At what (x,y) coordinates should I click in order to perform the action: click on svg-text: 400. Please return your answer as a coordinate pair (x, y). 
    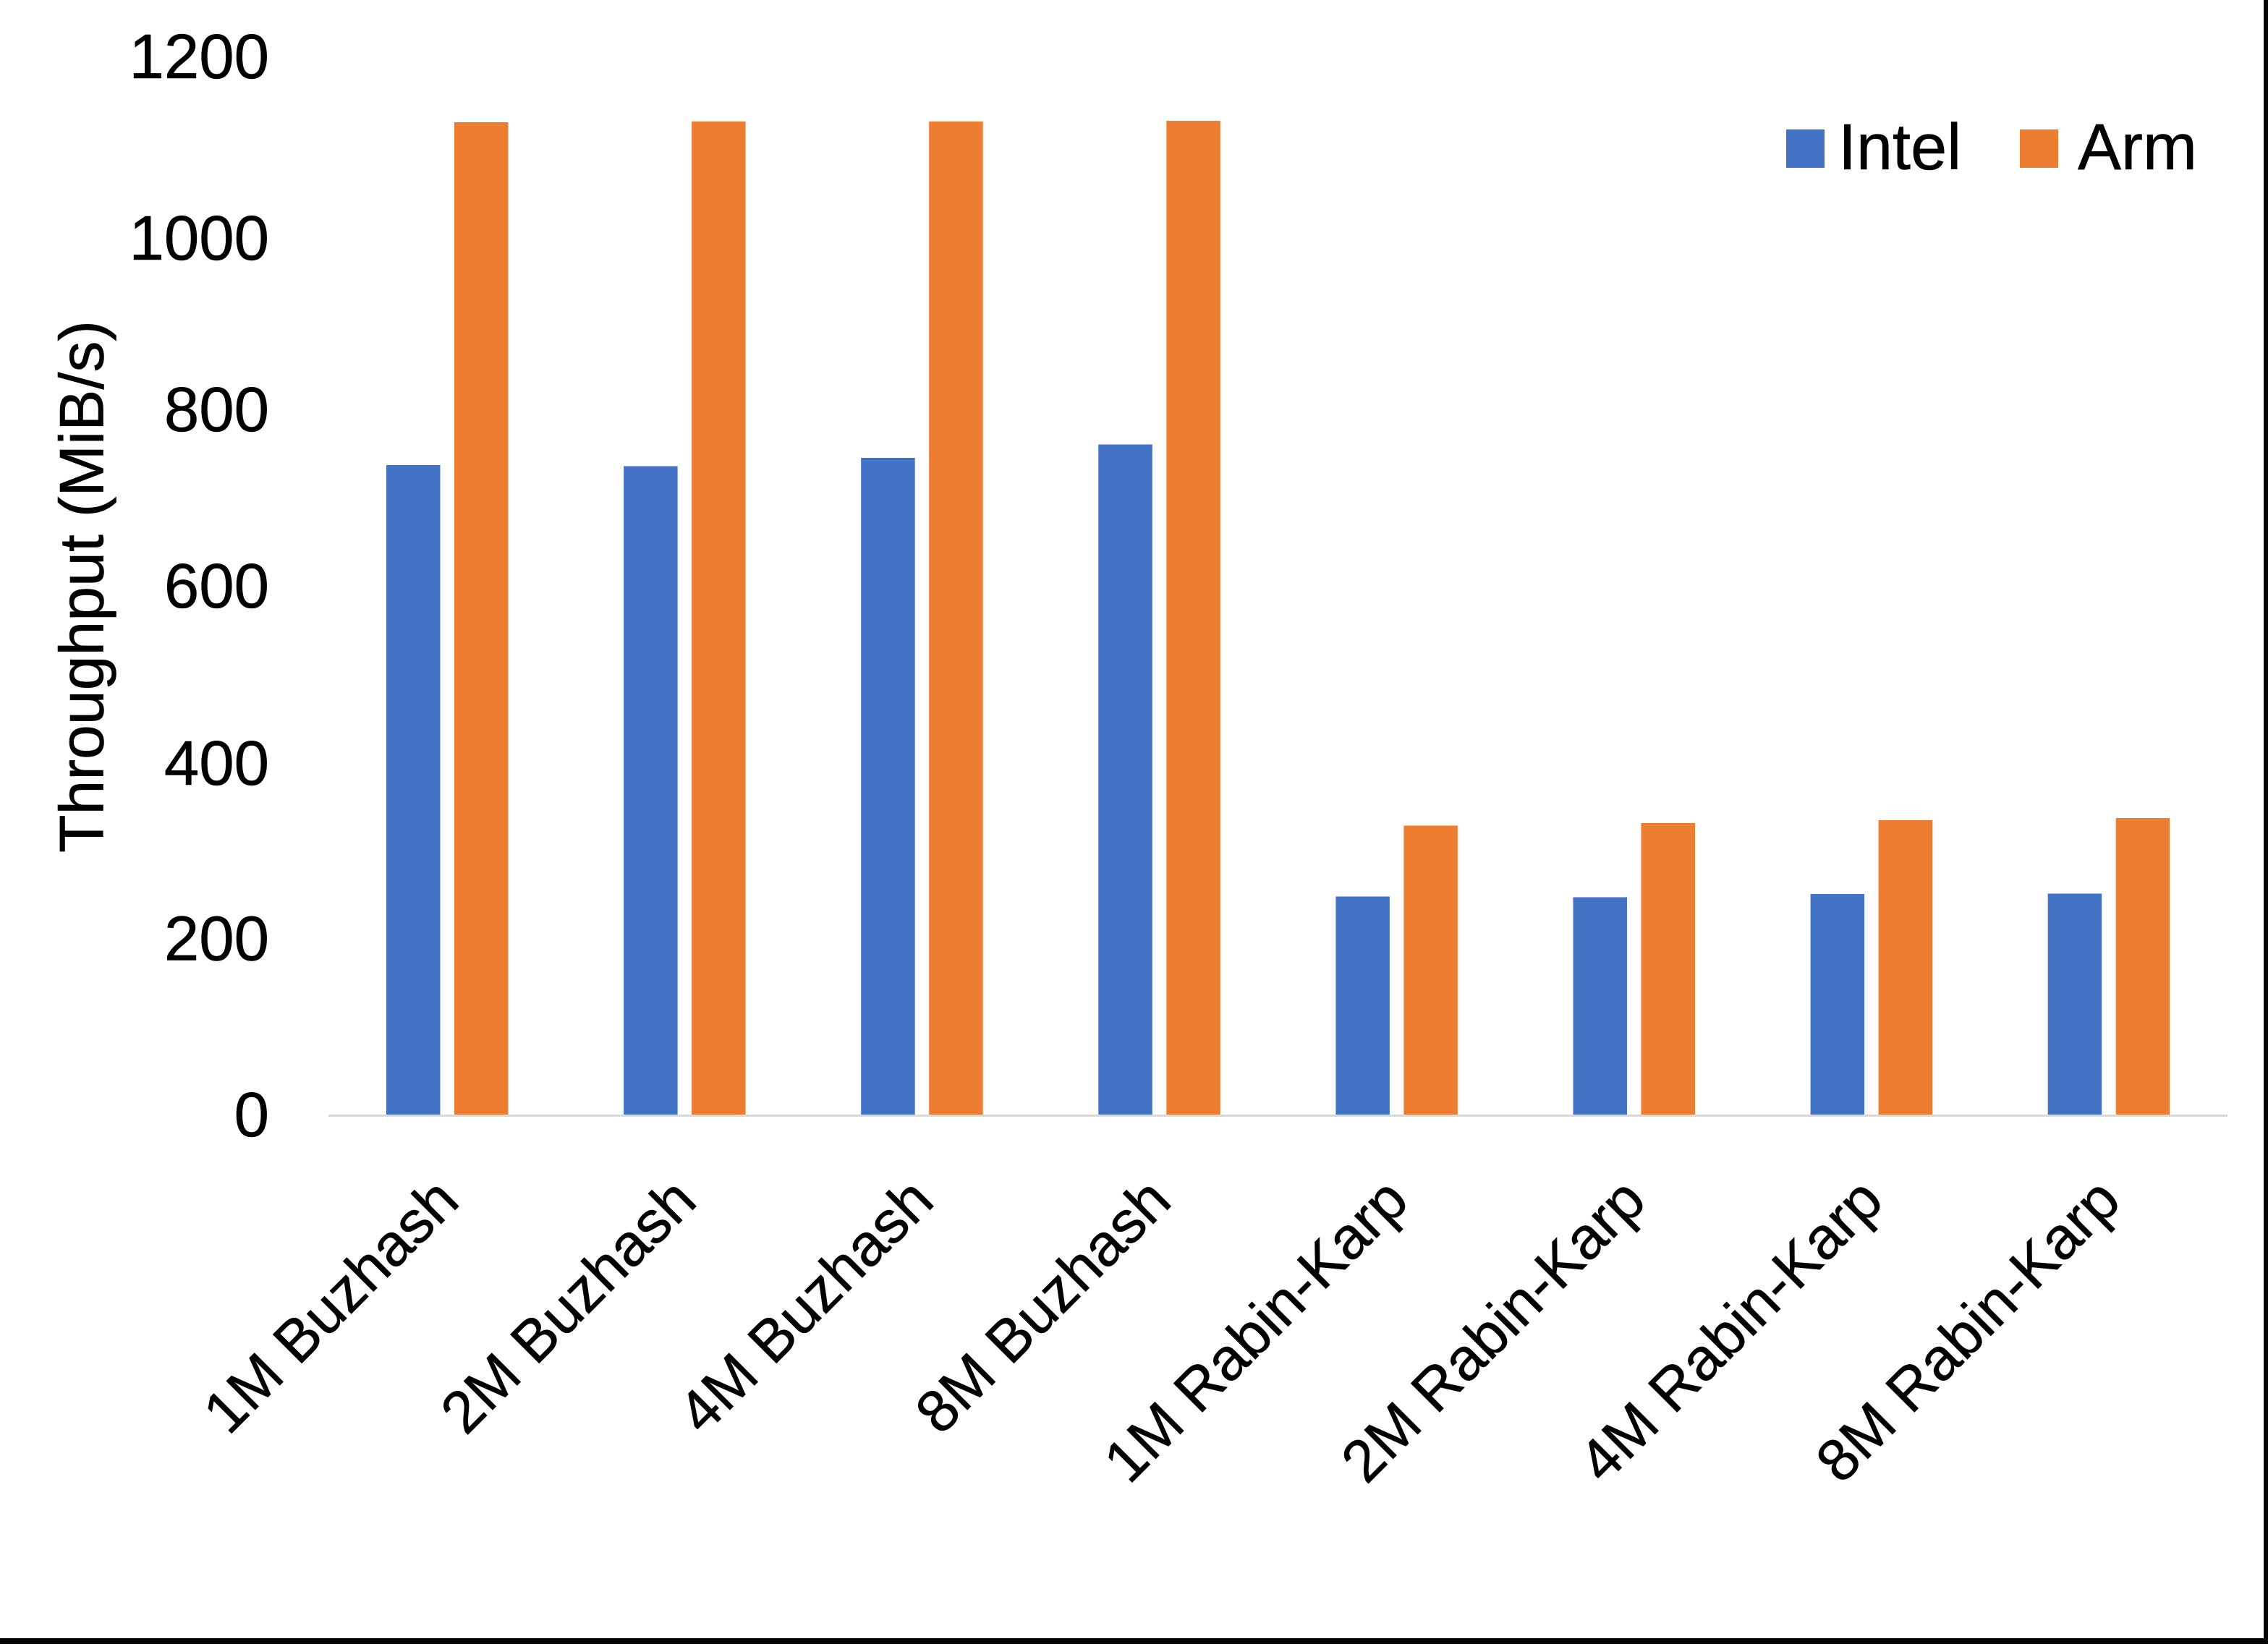
    Looking at the image, I should click on (216, 763).